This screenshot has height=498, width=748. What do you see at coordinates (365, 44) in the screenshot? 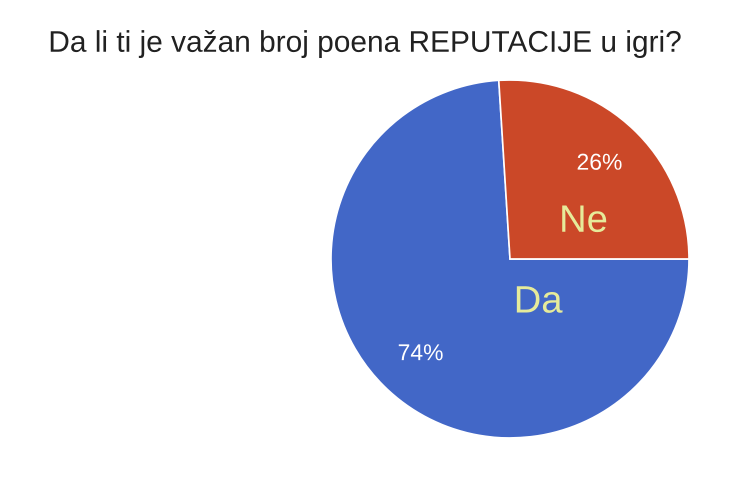
I see `chart-title: Da li ti je važan broj poena REPUTACIJE u igri?` at bounding box center [365, 44].